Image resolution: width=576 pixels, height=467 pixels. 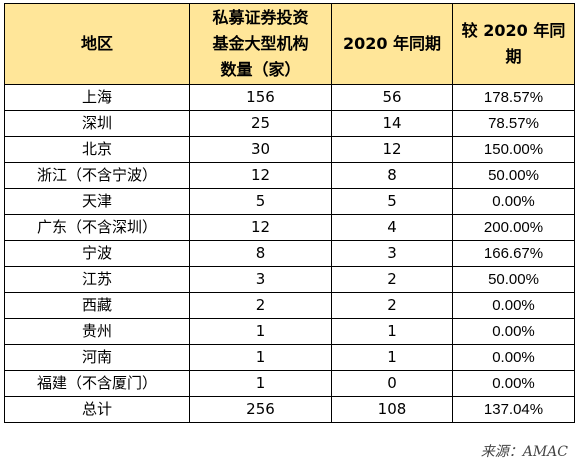 I want to click on table-row: 宁波 8 3 166.67%, so click(x=289, y=253).